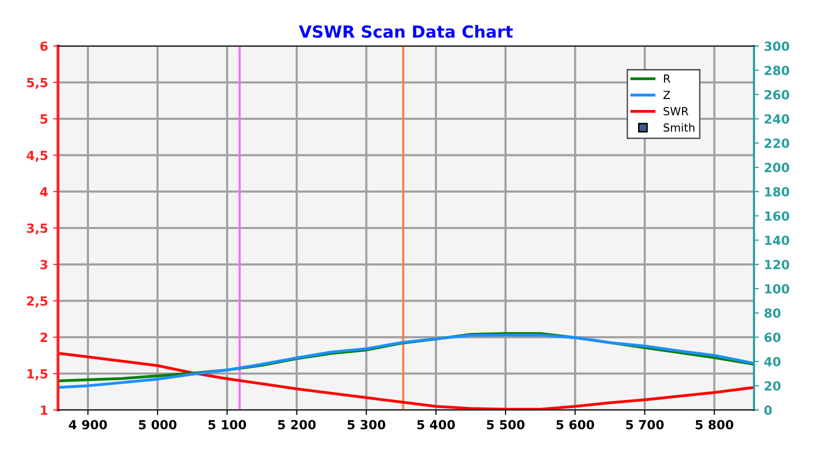 Image resolution: width=816 pixels, height=452 pixels. Describe the element at coordinates (777, 95) in the screenshot. I see `y2-tick-label: 260` at that location.